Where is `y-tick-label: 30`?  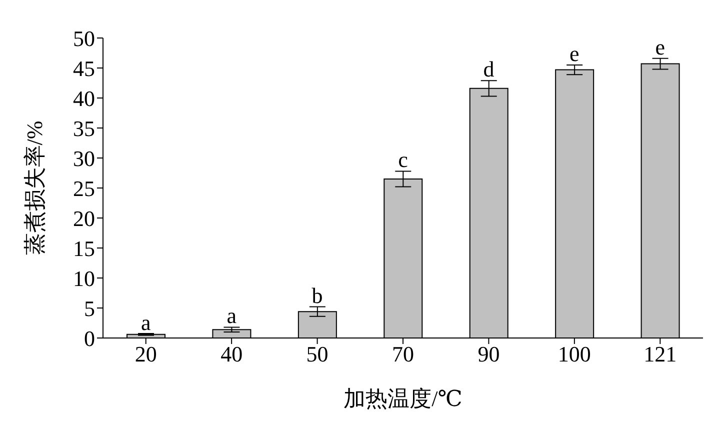 y-tick-label: 30 is located at coordinates (84, 158).